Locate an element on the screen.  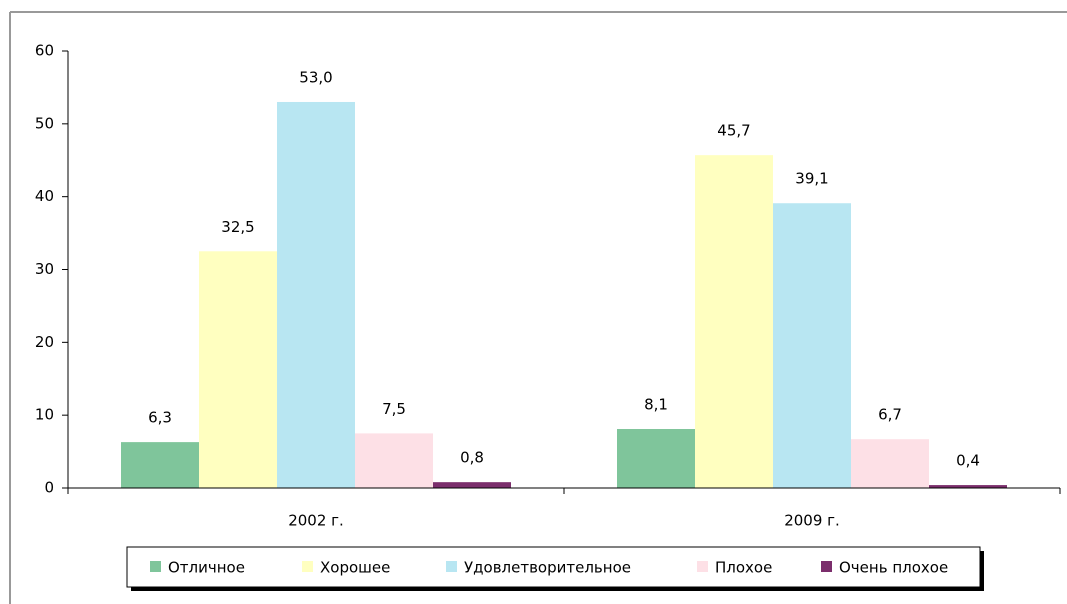
legend-label: Удовлетворительное is located at coordinates (547, 568).